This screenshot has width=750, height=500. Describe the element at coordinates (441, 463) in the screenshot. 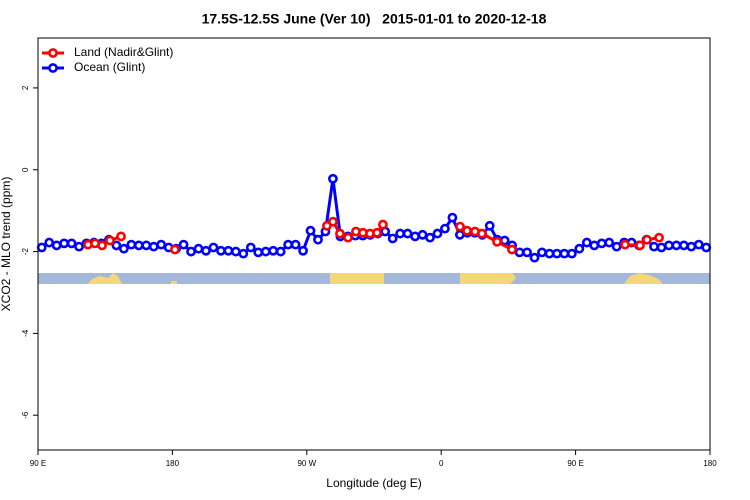

I see `x-tick-label: 0` at that location.